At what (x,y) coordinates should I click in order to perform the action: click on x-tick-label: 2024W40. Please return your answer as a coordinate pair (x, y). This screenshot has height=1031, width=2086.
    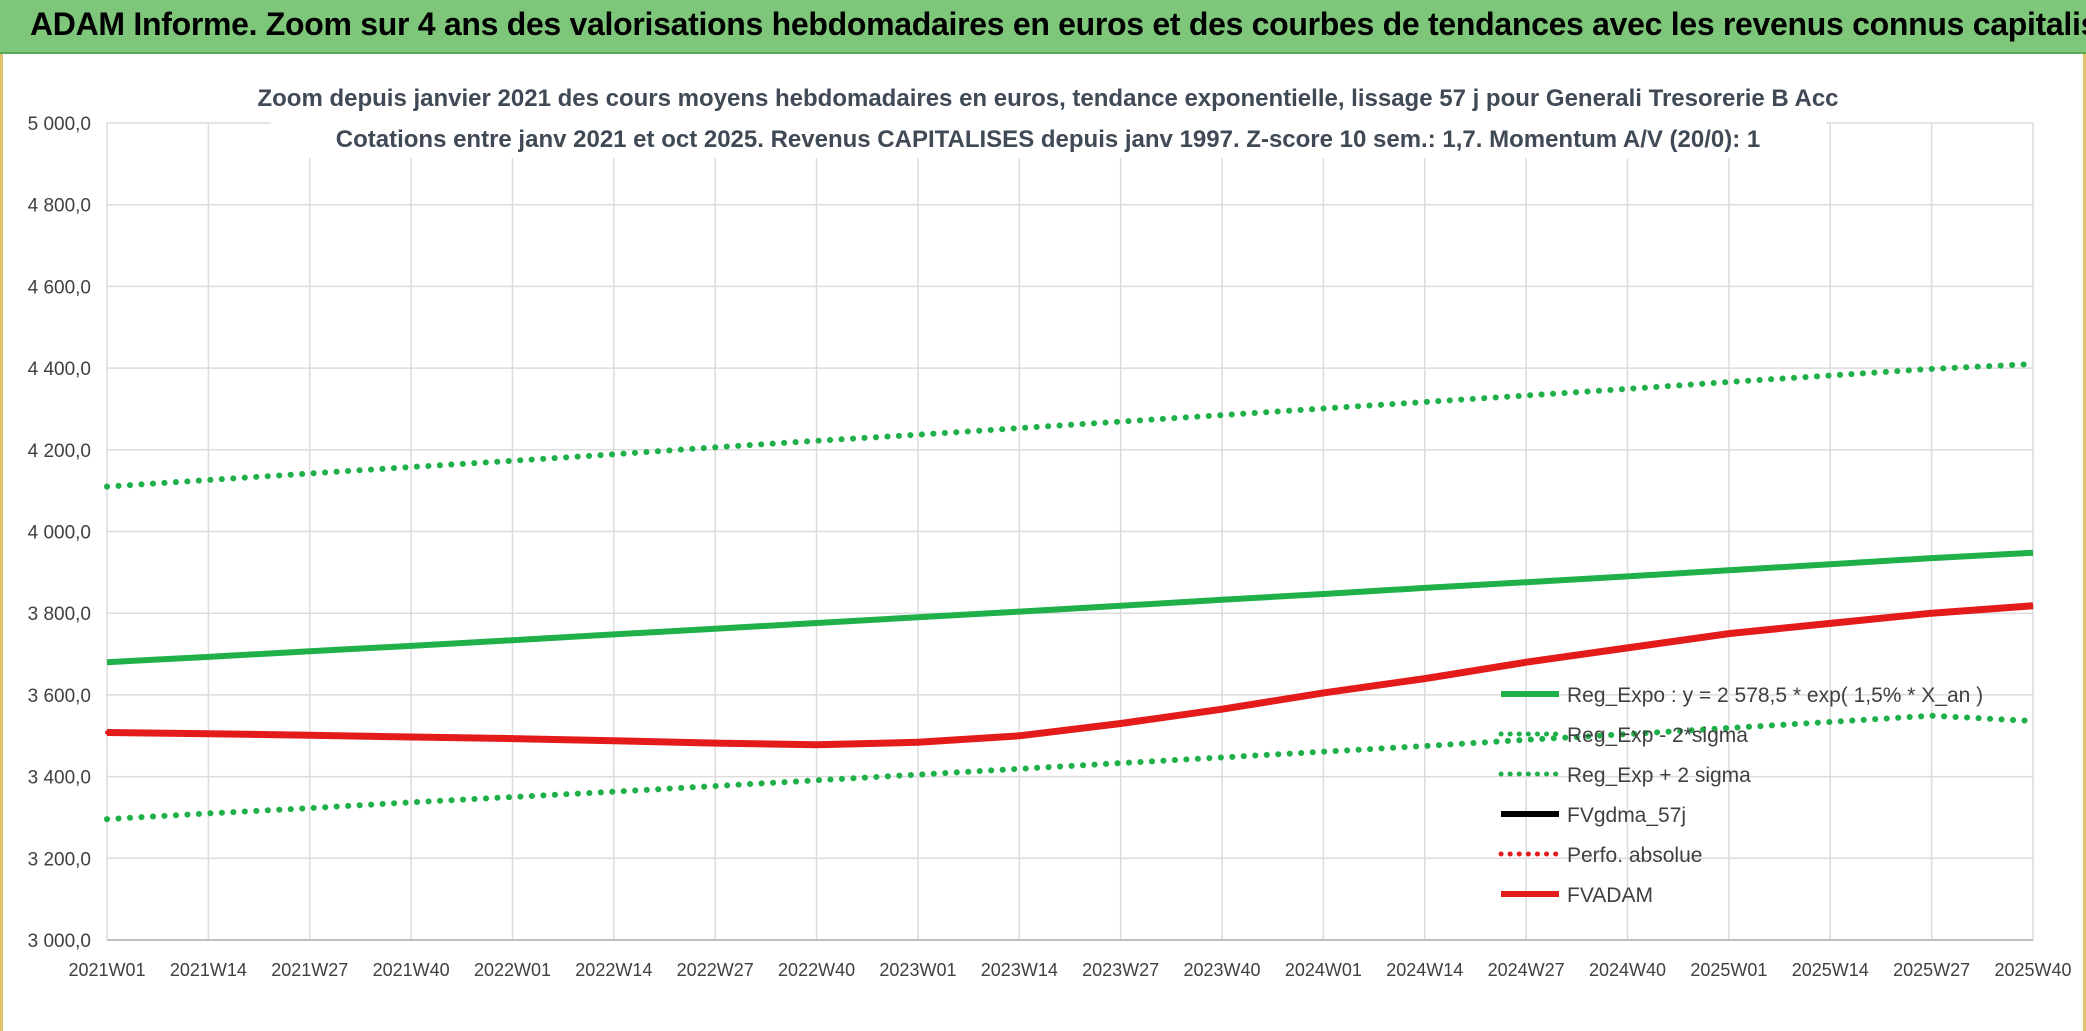
    Looking at the image, I should click on (1627, 970).